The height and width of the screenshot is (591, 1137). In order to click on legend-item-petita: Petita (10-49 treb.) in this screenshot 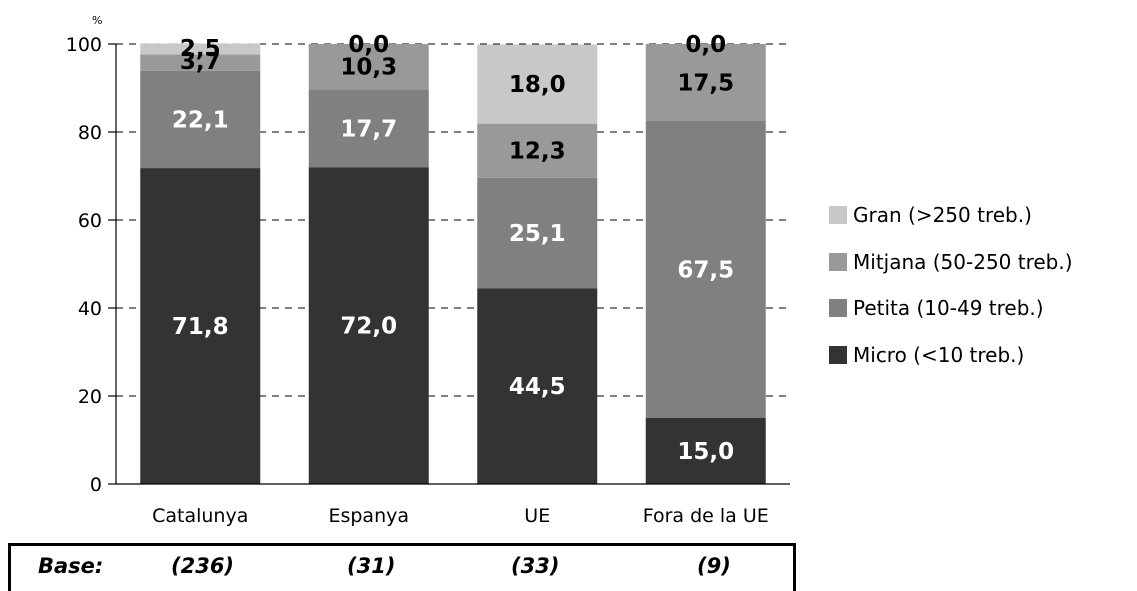, I will do `click(951, 308)`.